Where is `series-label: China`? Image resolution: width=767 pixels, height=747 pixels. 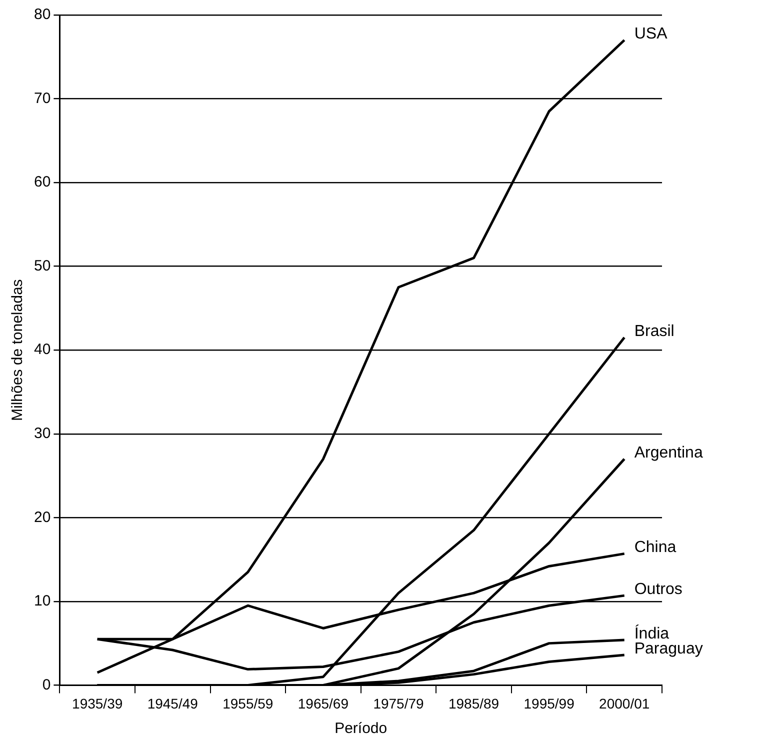
series-label: China is located at coordinates (655, 547).